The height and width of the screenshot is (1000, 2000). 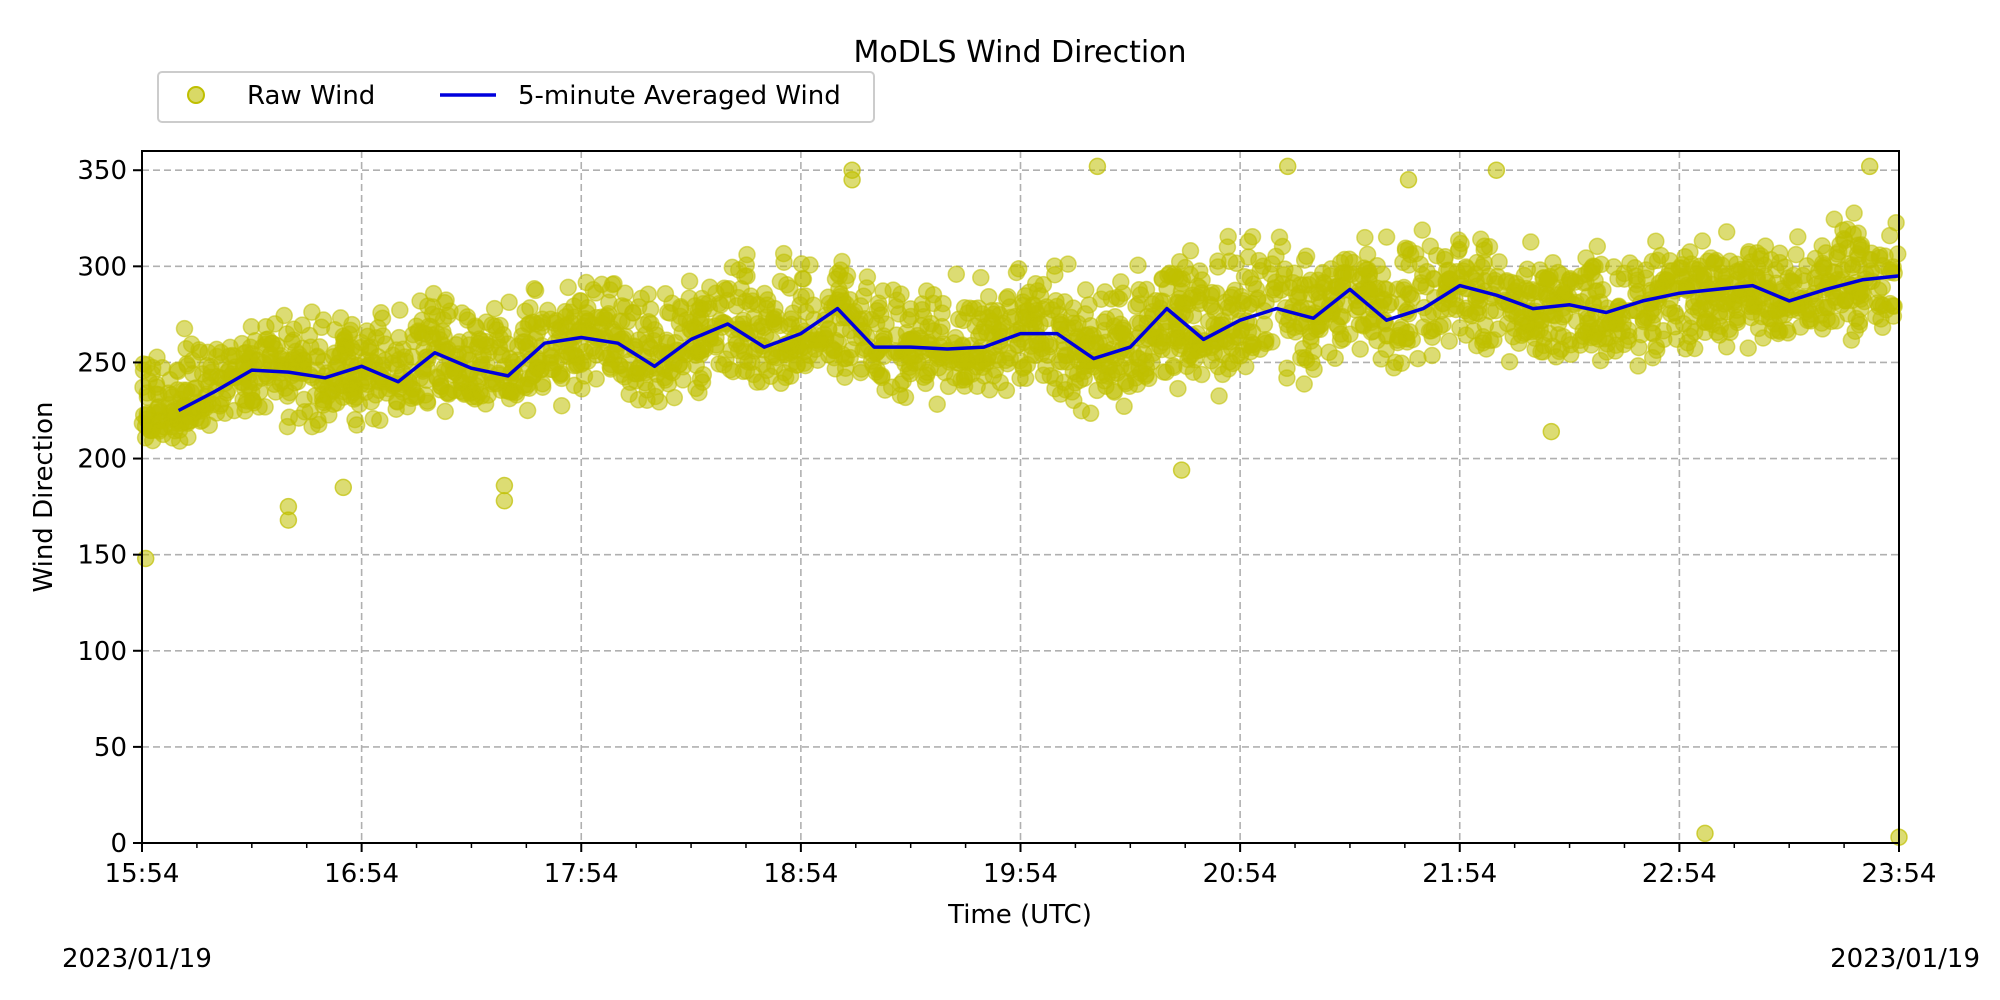 I want to click on x-tick-label: 18:54, so click(x=800, y=874).